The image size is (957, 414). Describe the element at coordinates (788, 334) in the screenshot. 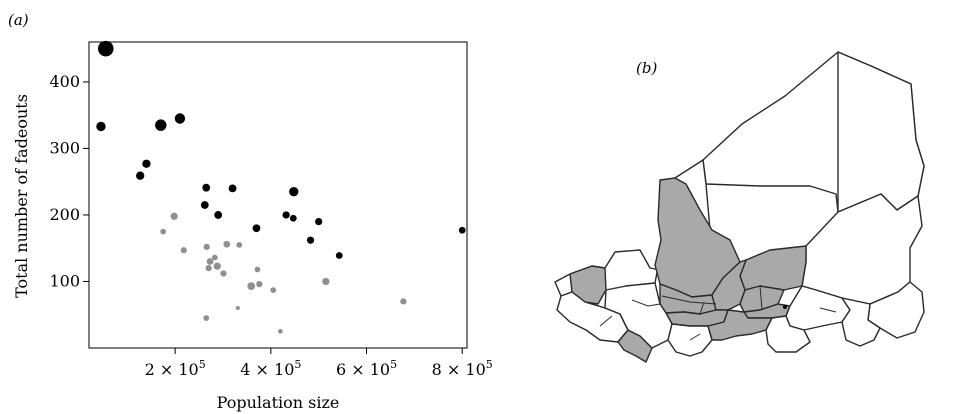

I see `map-region-nigeria-south` at that location.